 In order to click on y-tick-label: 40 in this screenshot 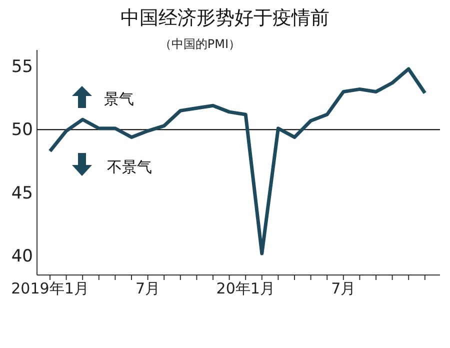, I will do `click(22, 256)`.